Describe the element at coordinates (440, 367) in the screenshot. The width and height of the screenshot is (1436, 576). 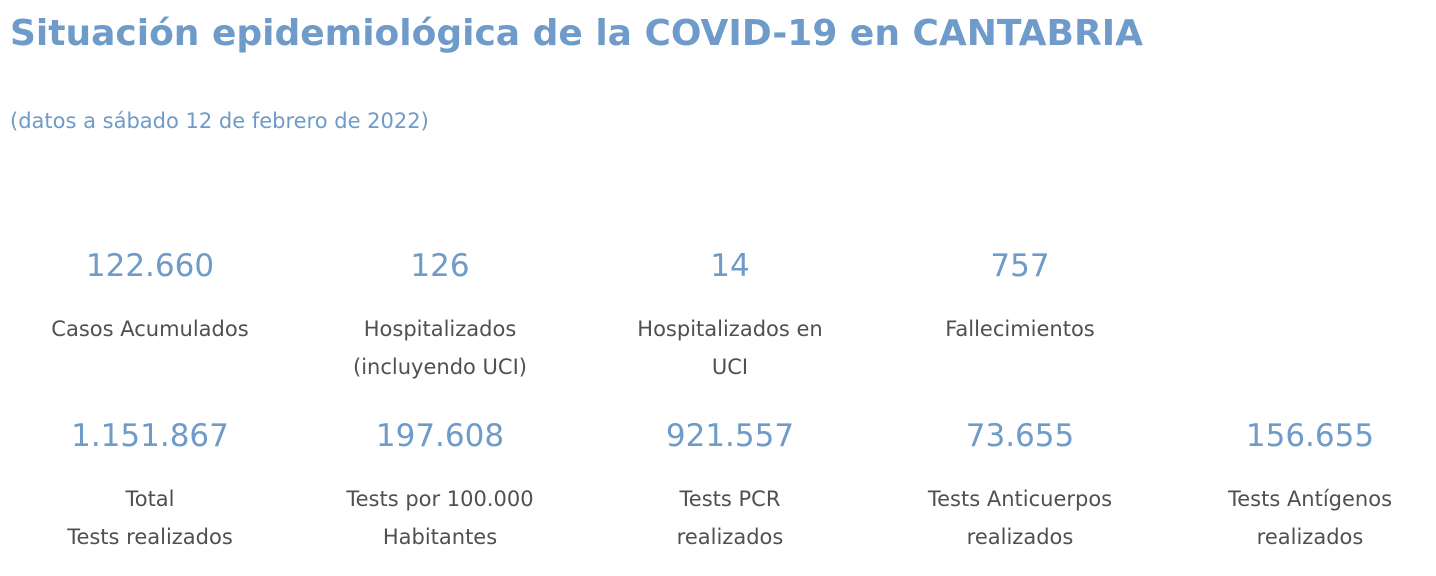
I see `stat-label-line: (incluyendo UCI)` at that location.